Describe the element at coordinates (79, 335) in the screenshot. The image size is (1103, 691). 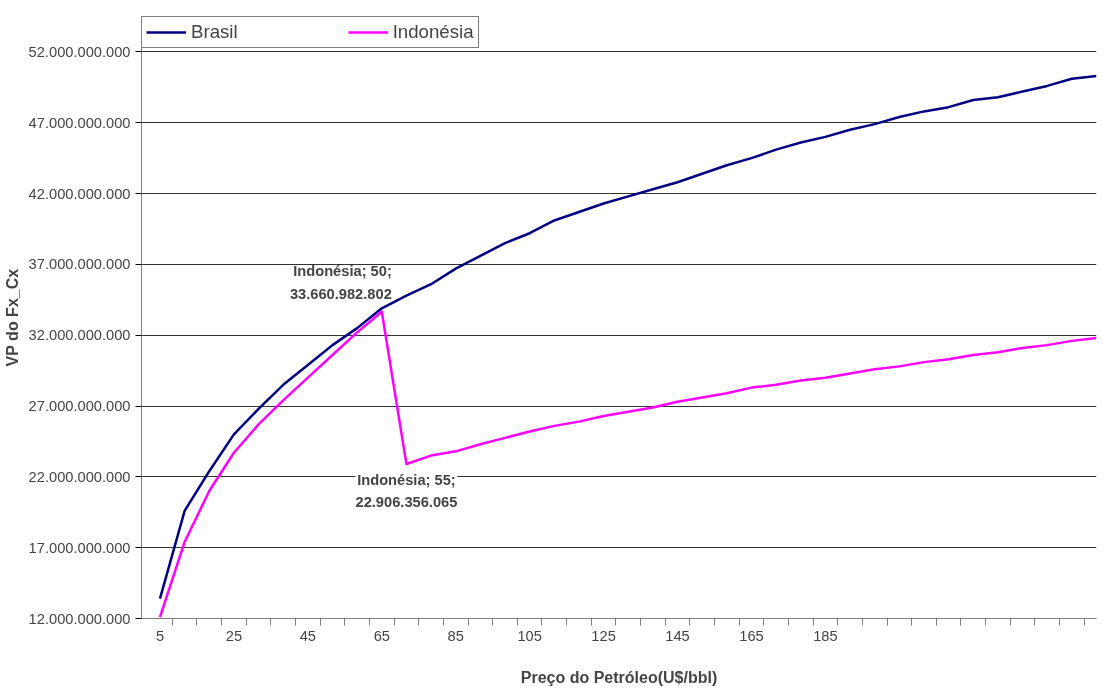
I see `y-tick-label: 32.000.000.000` at that location.